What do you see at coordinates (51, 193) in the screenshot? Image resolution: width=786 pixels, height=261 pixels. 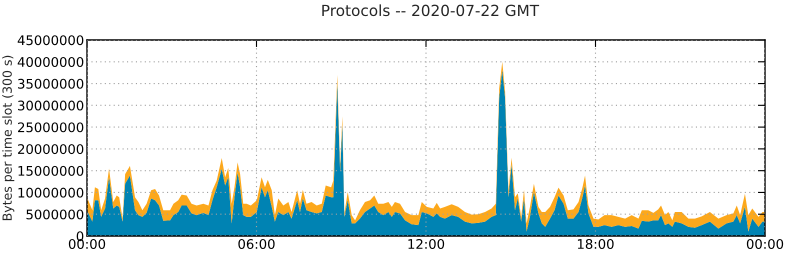 I see `y-tick-label: 10000000` at bounding box center [51, 193].